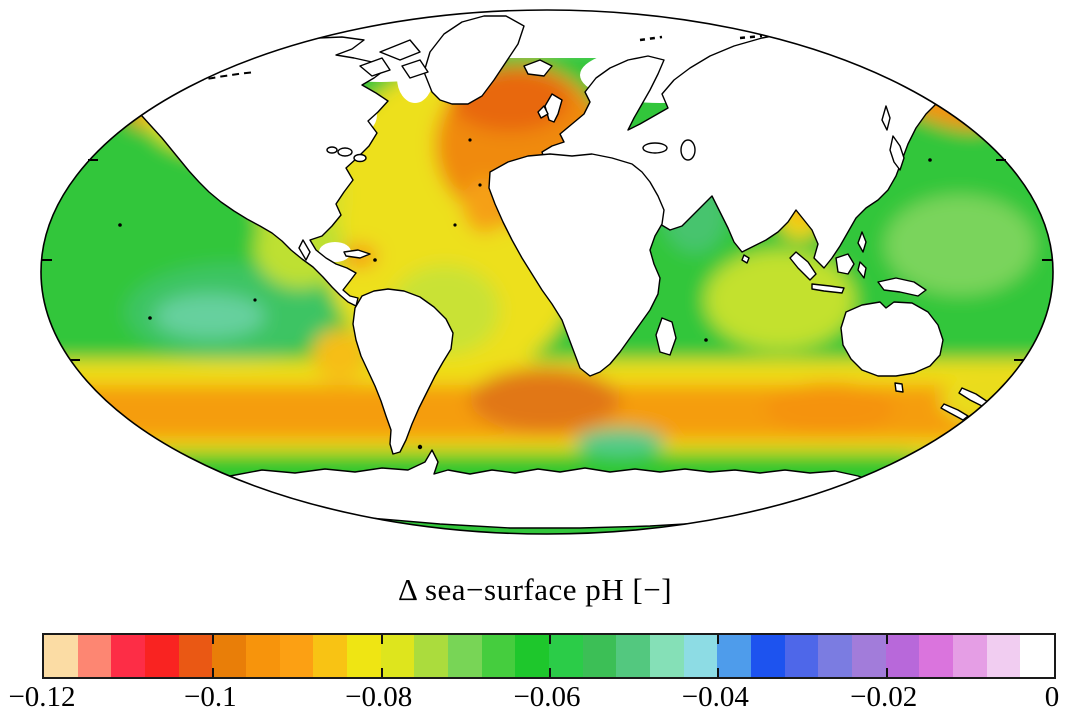 The image size is (1070, 720). I want to click on land-ireland, so click(543, 112).